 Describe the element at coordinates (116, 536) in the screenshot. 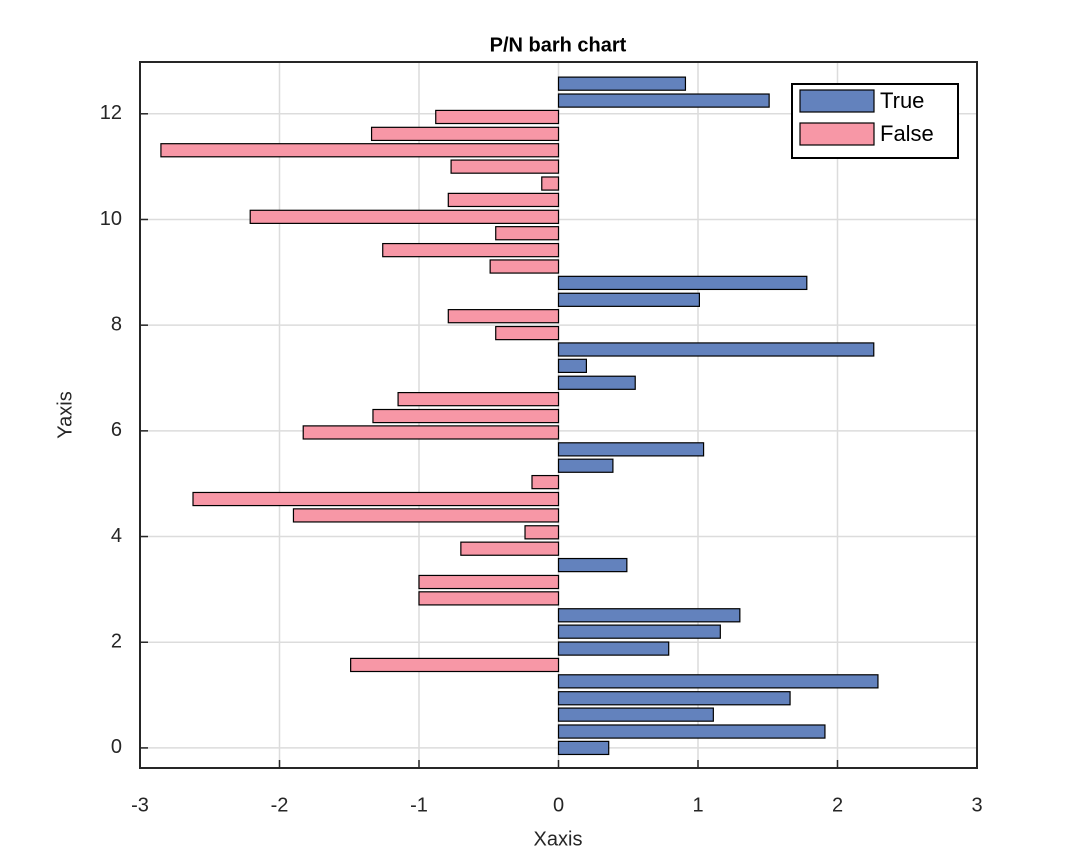

I see `y-tick-label: 4` at that location.